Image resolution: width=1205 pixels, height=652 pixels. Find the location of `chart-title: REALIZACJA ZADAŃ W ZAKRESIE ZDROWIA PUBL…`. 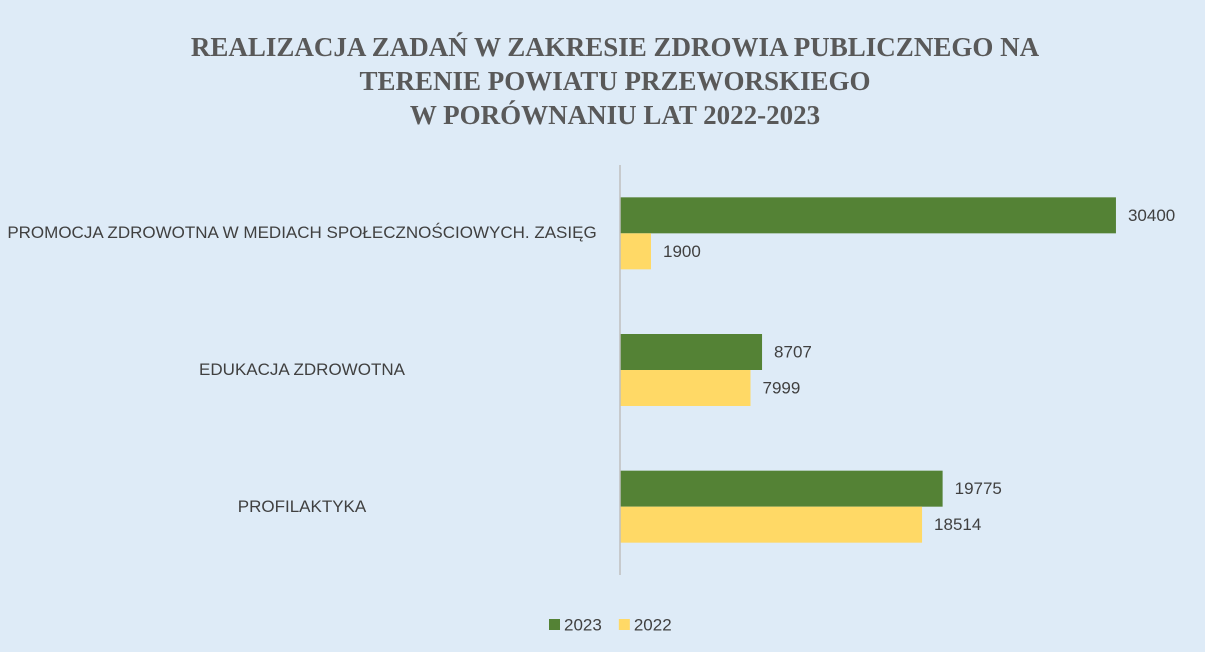

chart-title: REALIZACJA ZADAŃ W ZAKRESIE ZDROWIA PUBL… is located at coordinates (615, 47).